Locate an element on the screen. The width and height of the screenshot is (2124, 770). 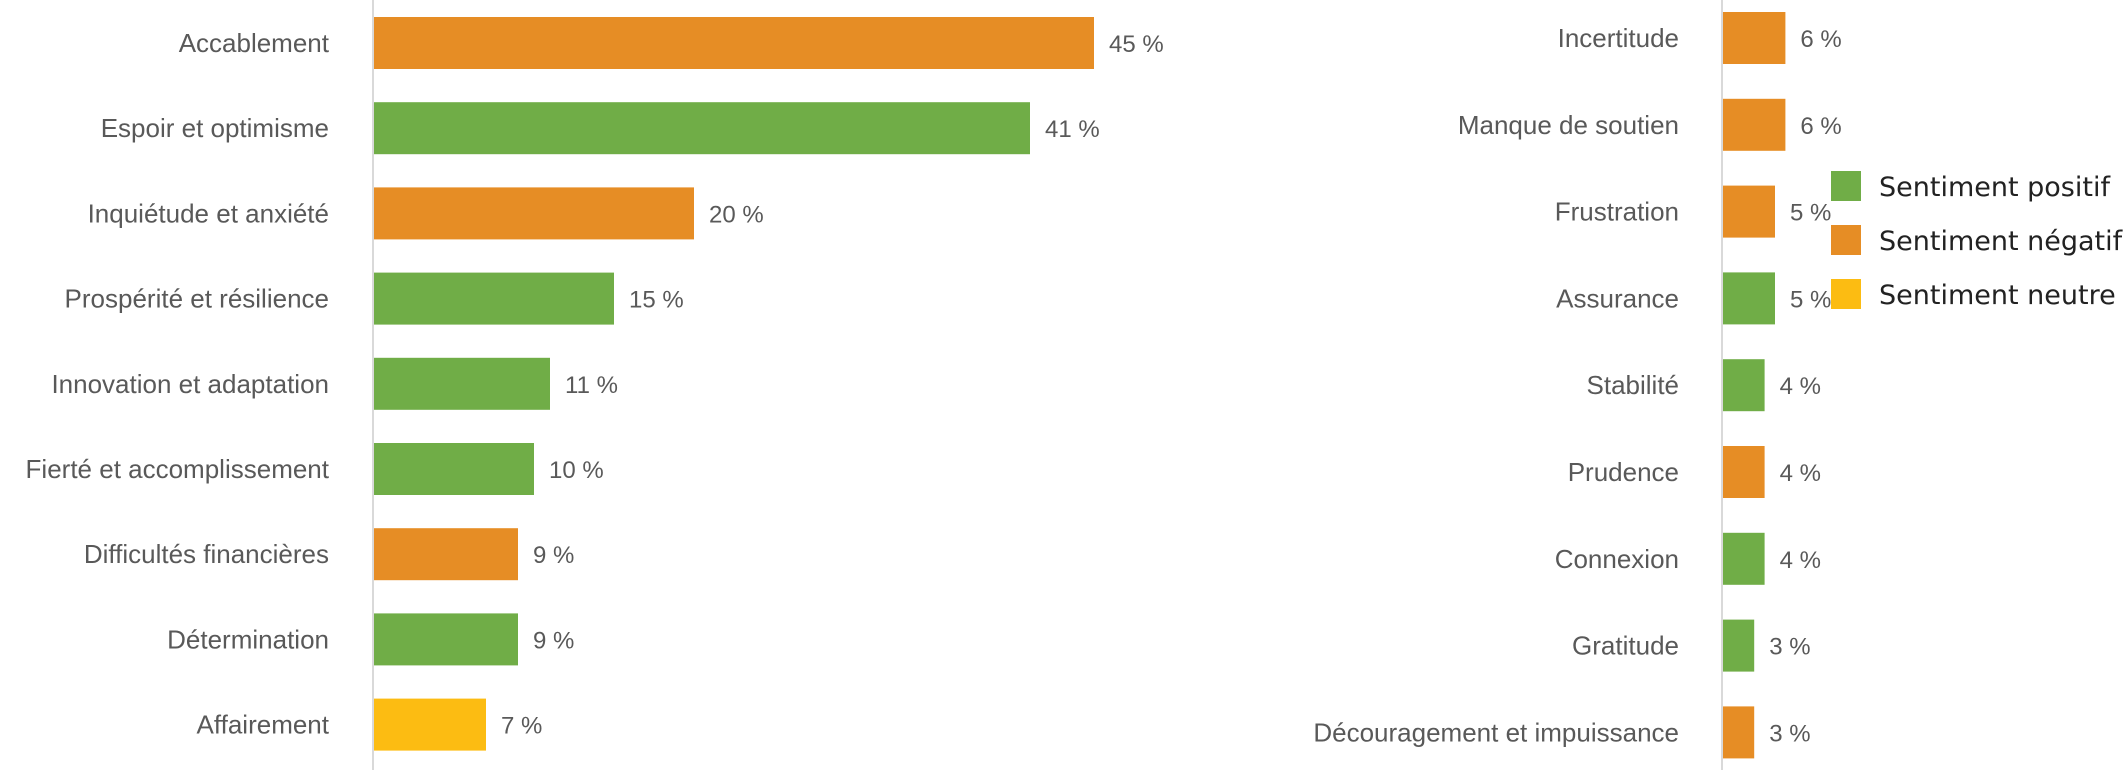
category-label: Difficultés financières is located at coordinates (206, 554).